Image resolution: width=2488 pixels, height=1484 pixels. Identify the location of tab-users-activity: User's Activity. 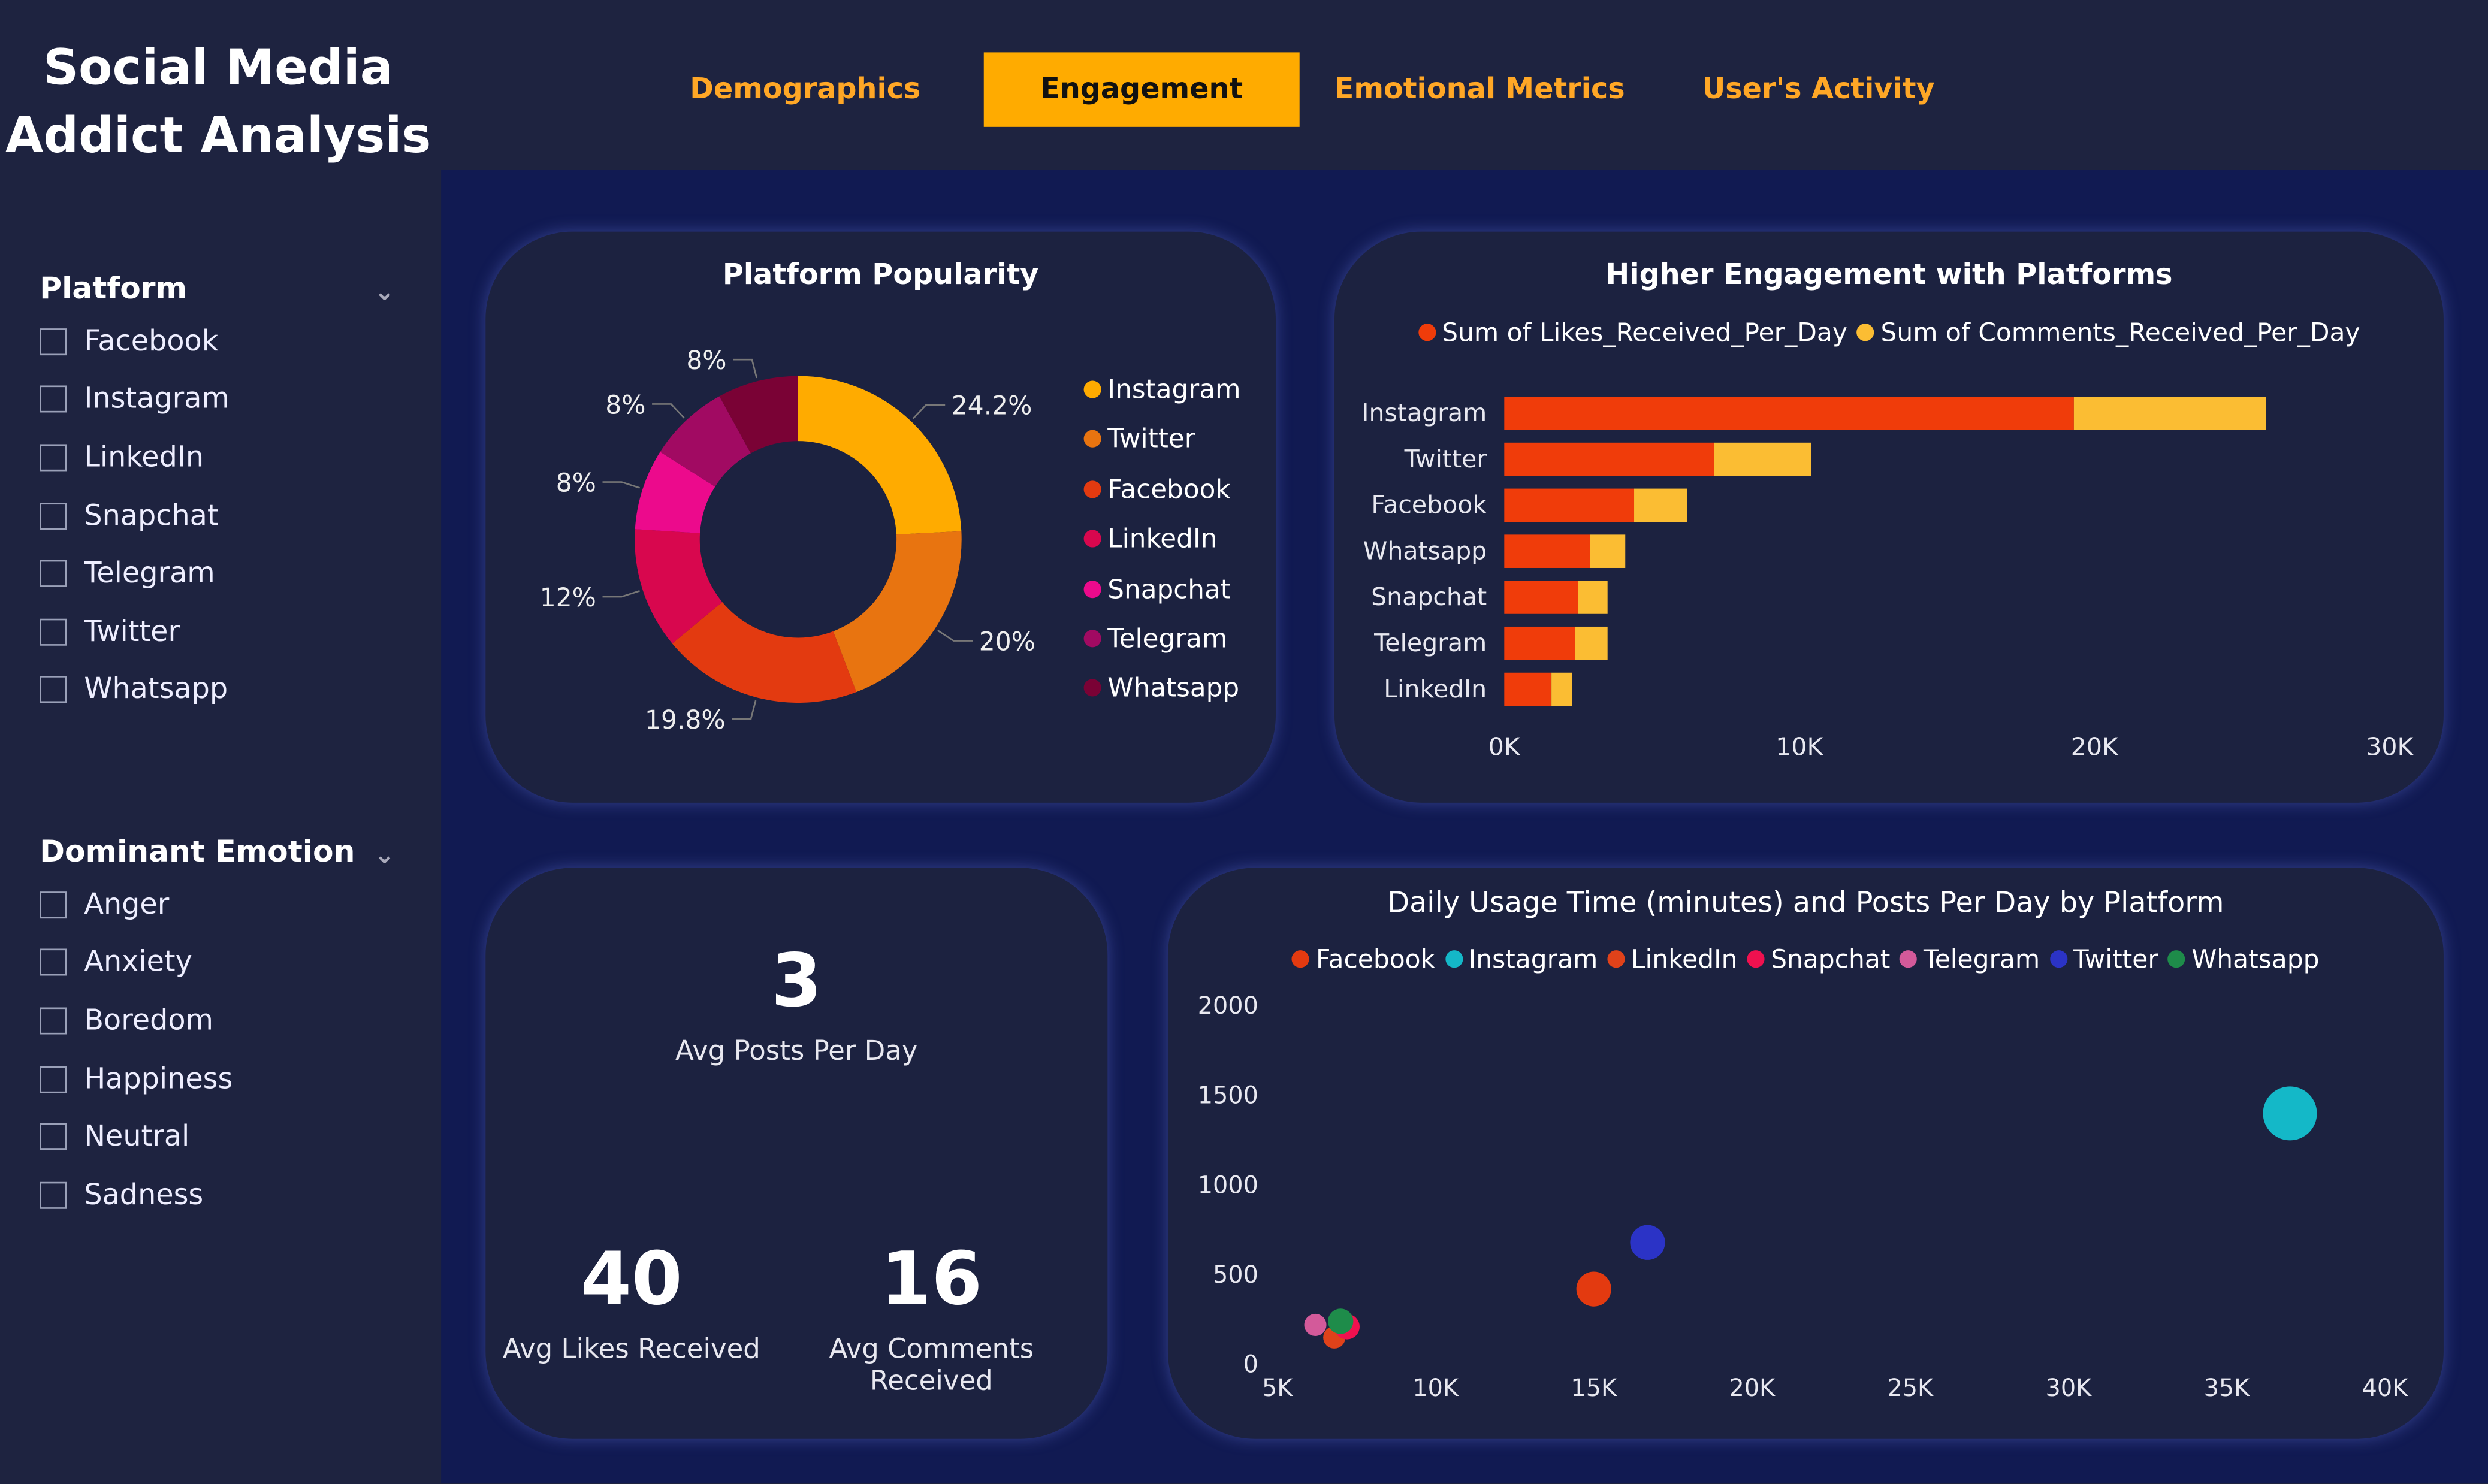
(1818, 89).